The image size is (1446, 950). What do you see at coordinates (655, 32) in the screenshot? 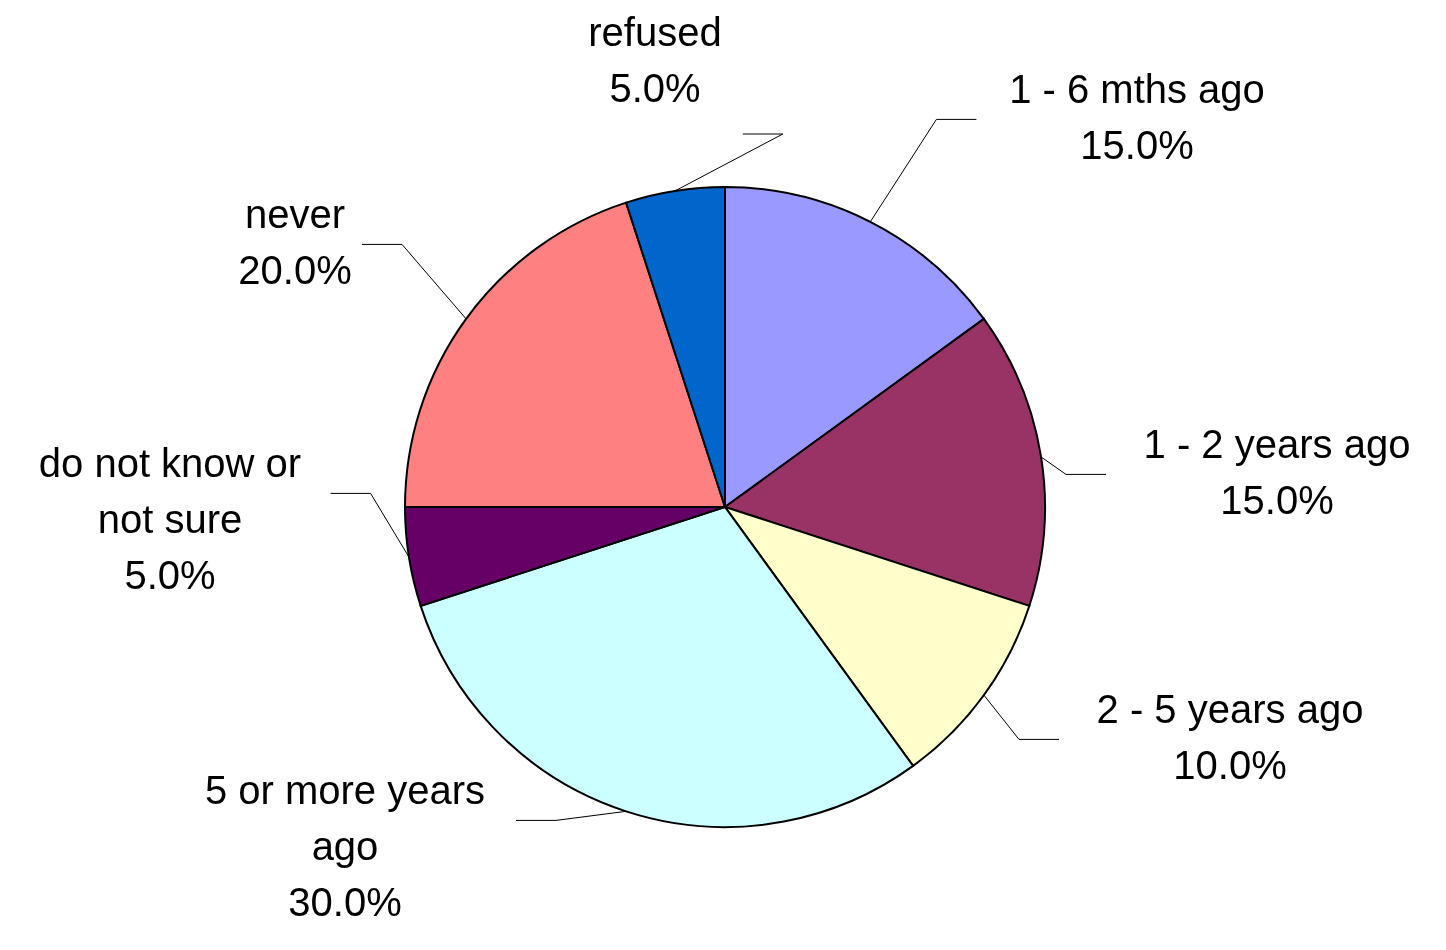
I see `slice-label: refused` at bounding box center [655, 32].